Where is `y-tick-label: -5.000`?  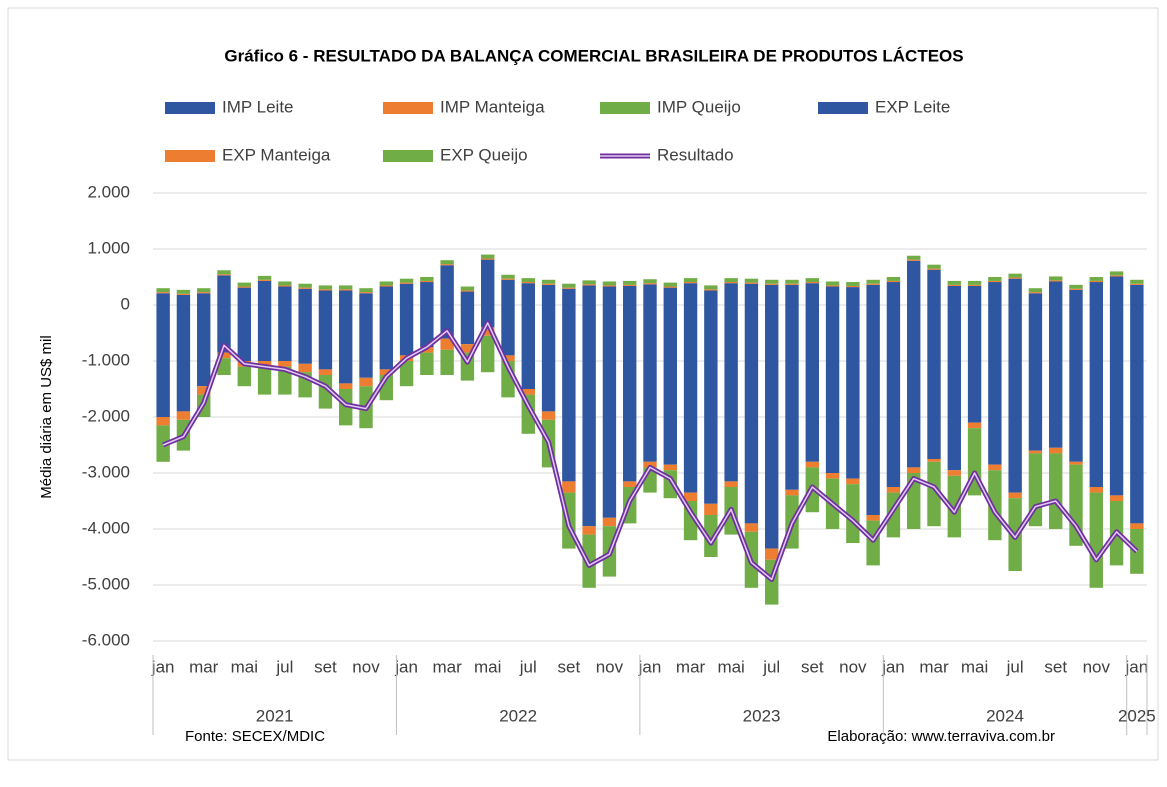 y-tick-label: -5.000 is located at coordinates (106, 583).